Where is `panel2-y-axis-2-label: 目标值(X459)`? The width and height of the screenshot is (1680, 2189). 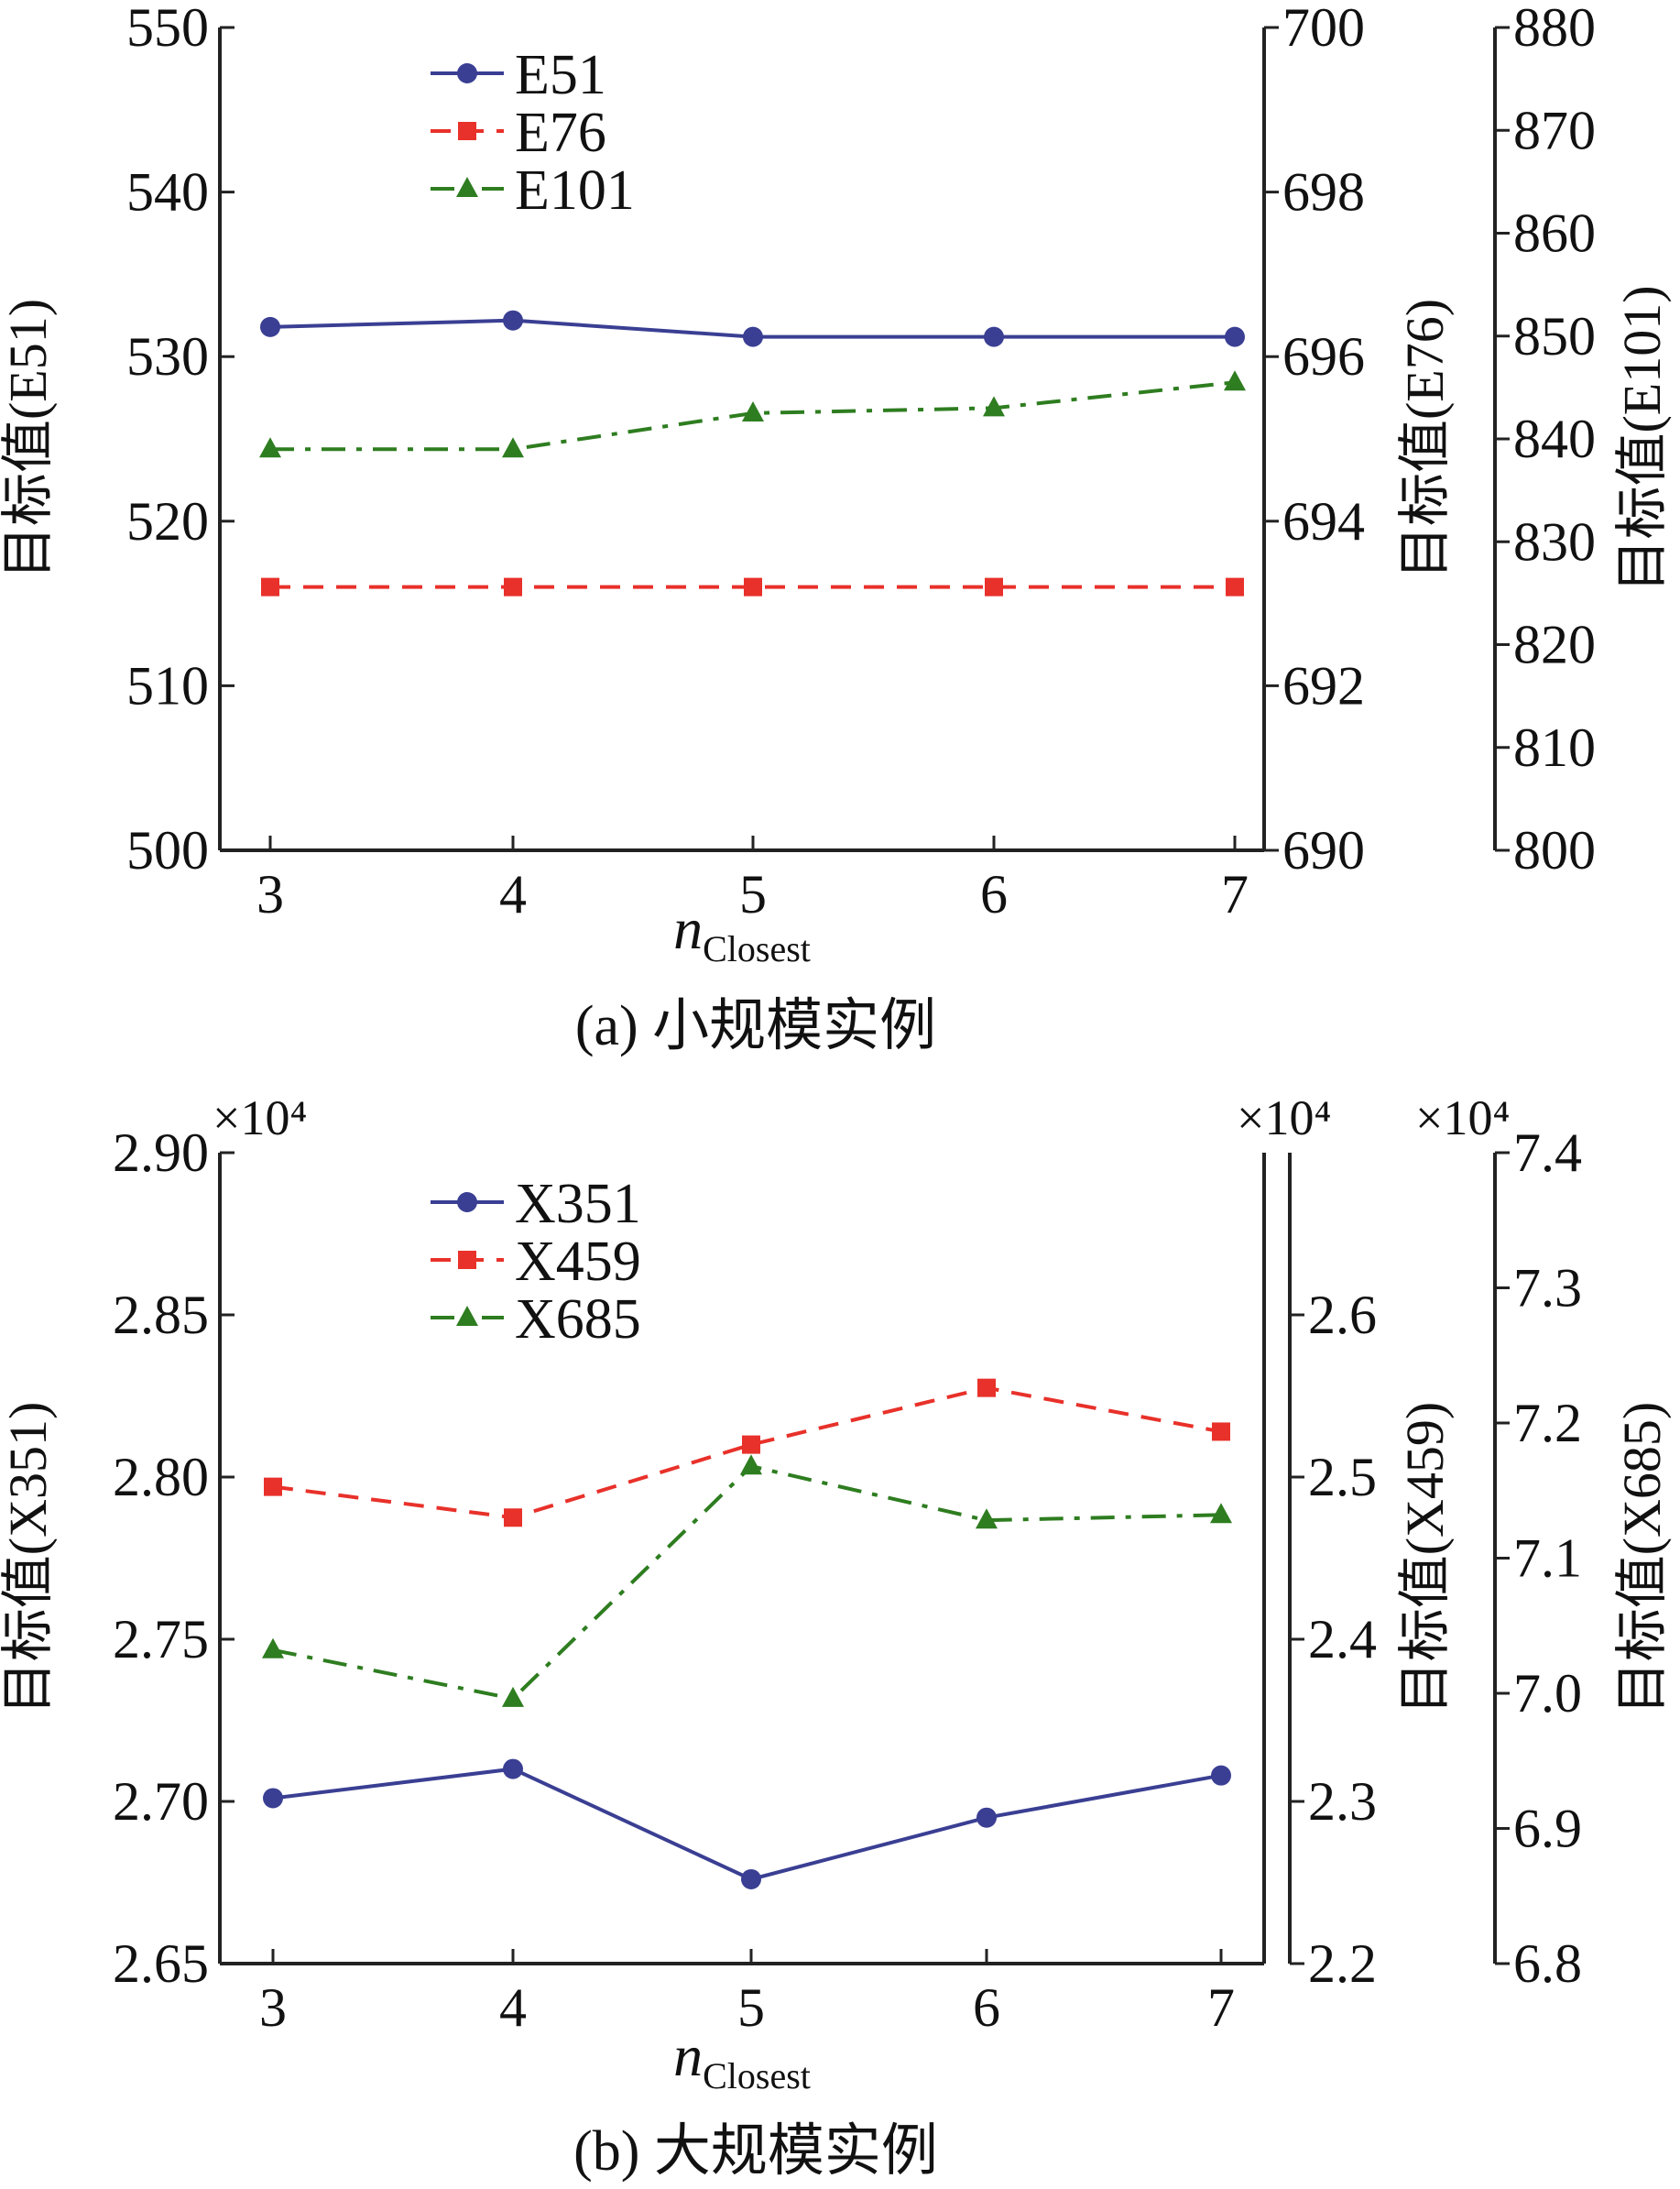 panel2-y-axis-2-label: 目标值(X459) is located at coordinates (1425, 1558).